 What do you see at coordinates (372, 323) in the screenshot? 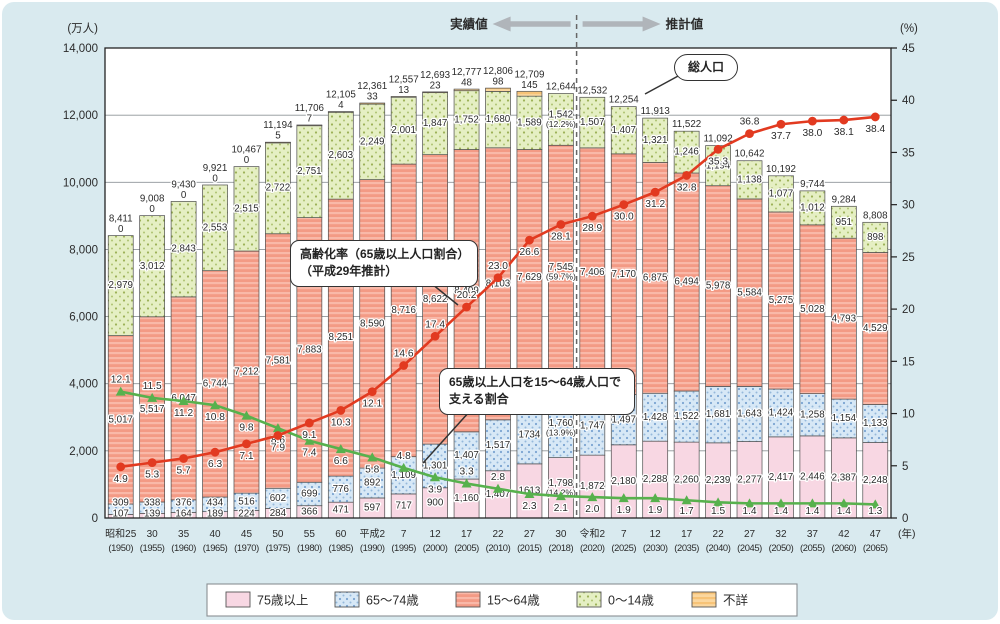
I see `segment-value: 8,590` at bounding box center [372, 323].